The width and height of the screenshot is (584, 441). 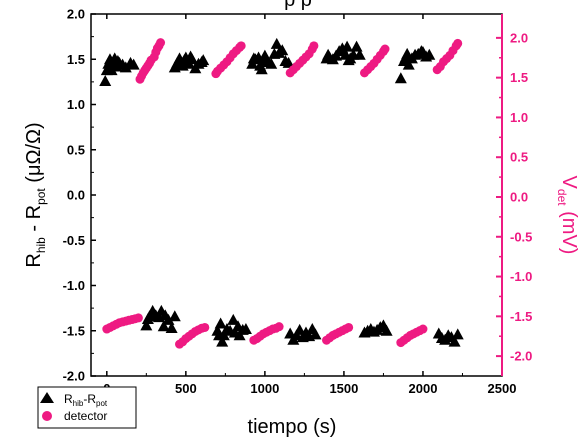 What do you see at coordinates (264, 388) in the screenshot?
I see `x-tick-label: 1000` at bounding box center [264, 388].